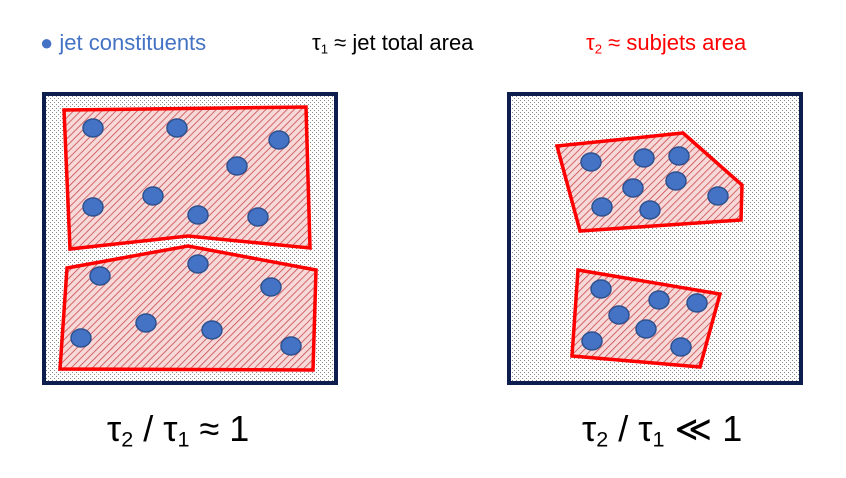  I want to click on caption-right-tau1-sub: 1, so click(658, 439).